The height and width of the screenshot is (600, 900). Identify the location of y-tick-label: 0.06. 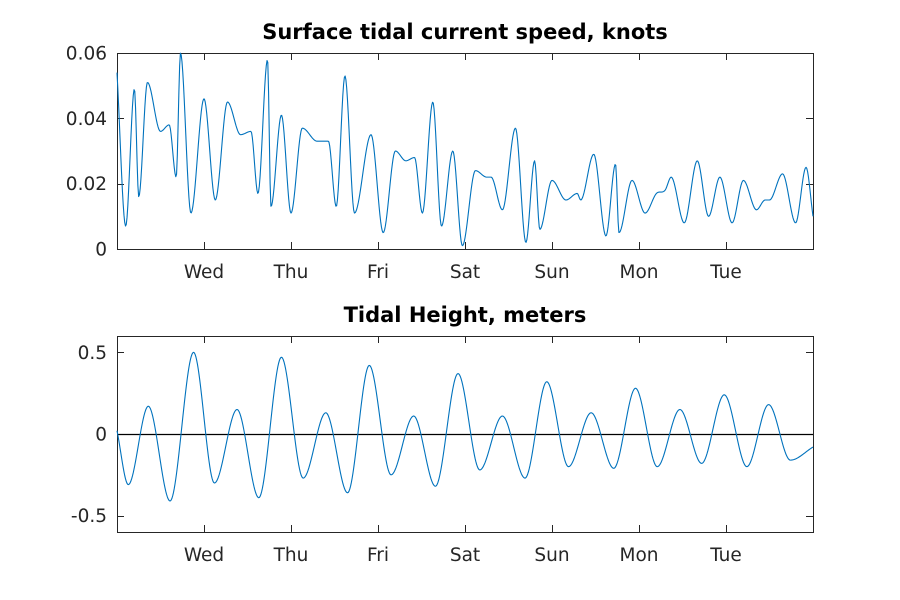
(86, 54).